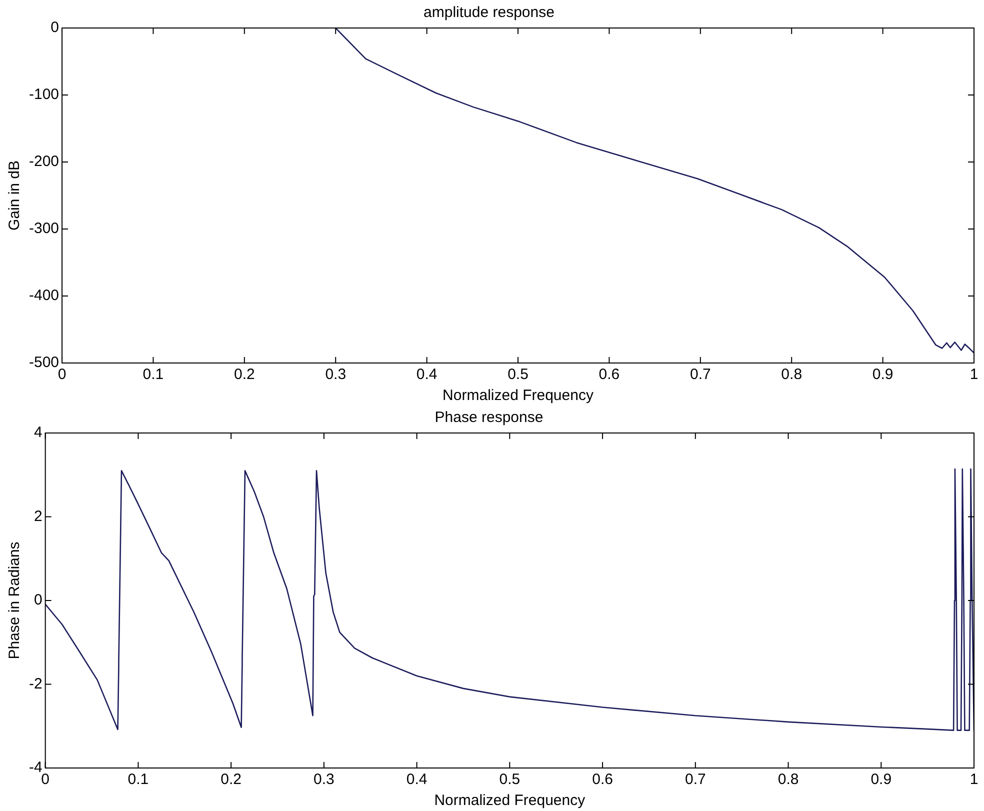  Describe the element at coordinates (38, 516) in the screenshot. I see `y-tick-label: 2` at that location.